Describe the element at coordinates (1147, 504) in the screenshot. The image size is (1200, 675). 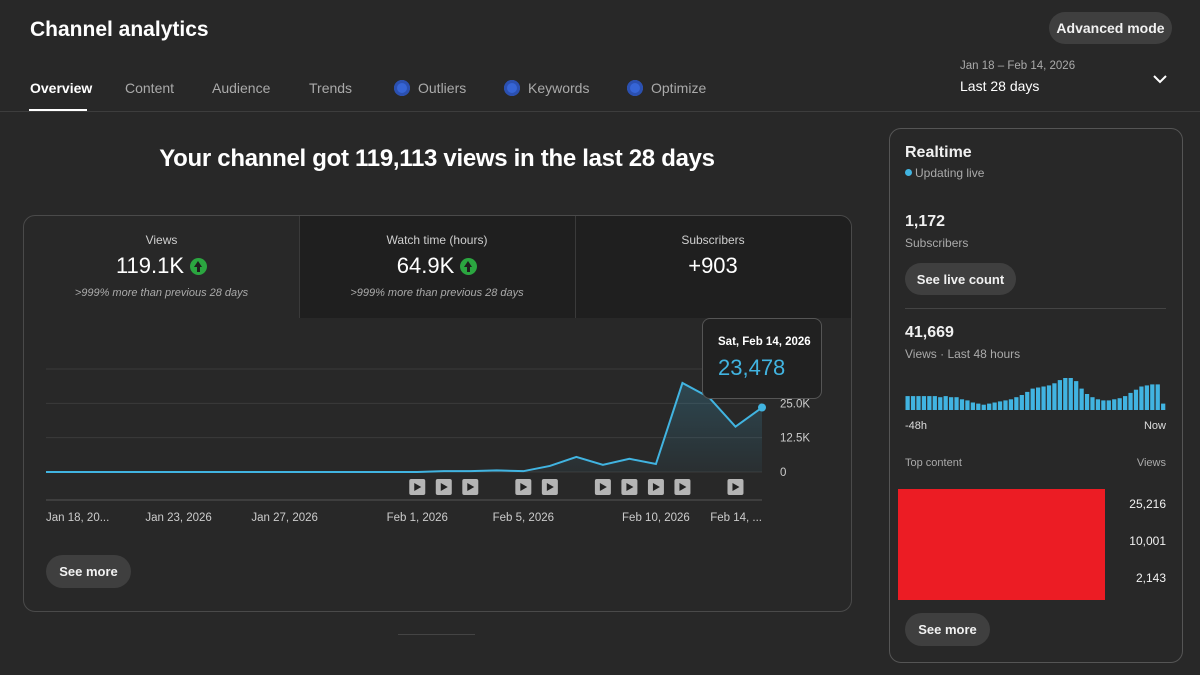
I see `top-views: 25,216` at that location.